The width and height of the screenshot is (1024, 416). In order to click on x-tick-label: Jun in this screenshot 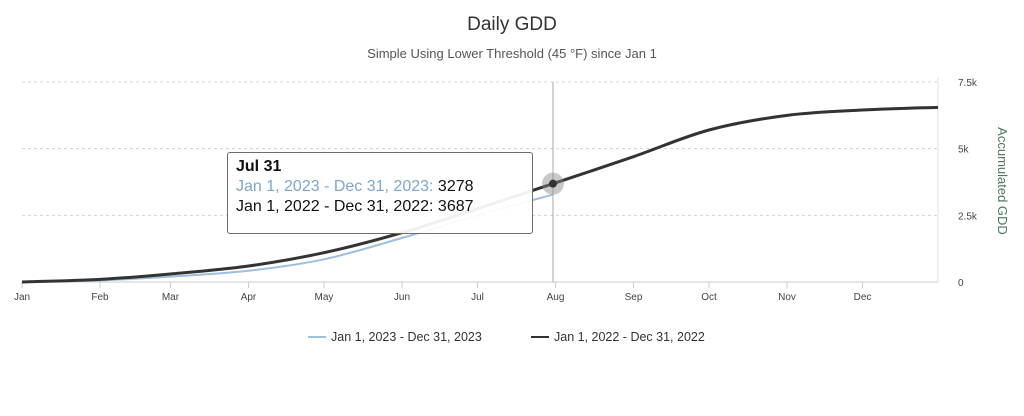, I will do `click(402, 297)`.